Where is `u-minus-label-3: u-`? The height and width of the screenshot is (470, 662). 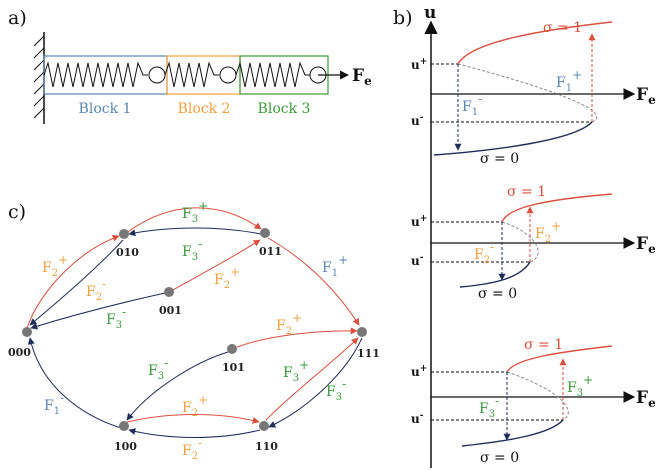
u-minus-label-3: u- is located at coordinates (417, 418).